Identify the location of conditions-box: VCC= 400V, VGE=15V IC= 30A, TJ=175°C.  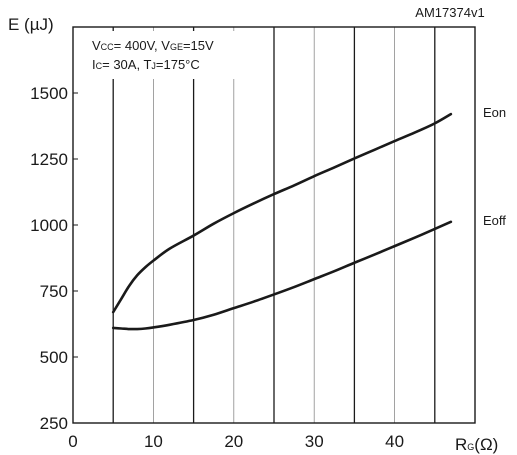
(168, 55).